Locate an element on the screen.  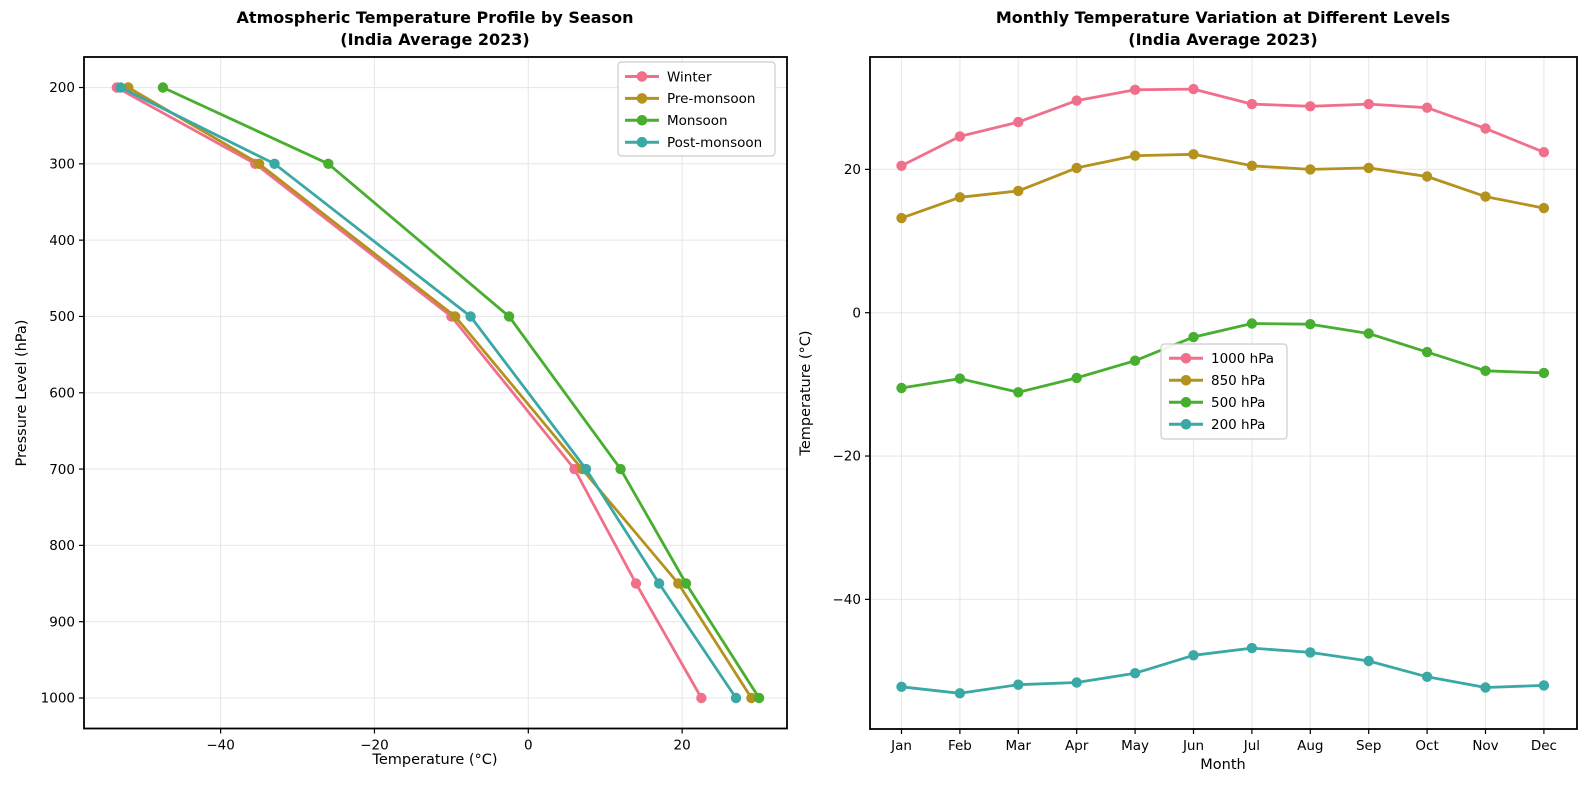
legend: Winter Pre-monsoon Monsoon Post-monsoon is located at coordinates (696, 109).